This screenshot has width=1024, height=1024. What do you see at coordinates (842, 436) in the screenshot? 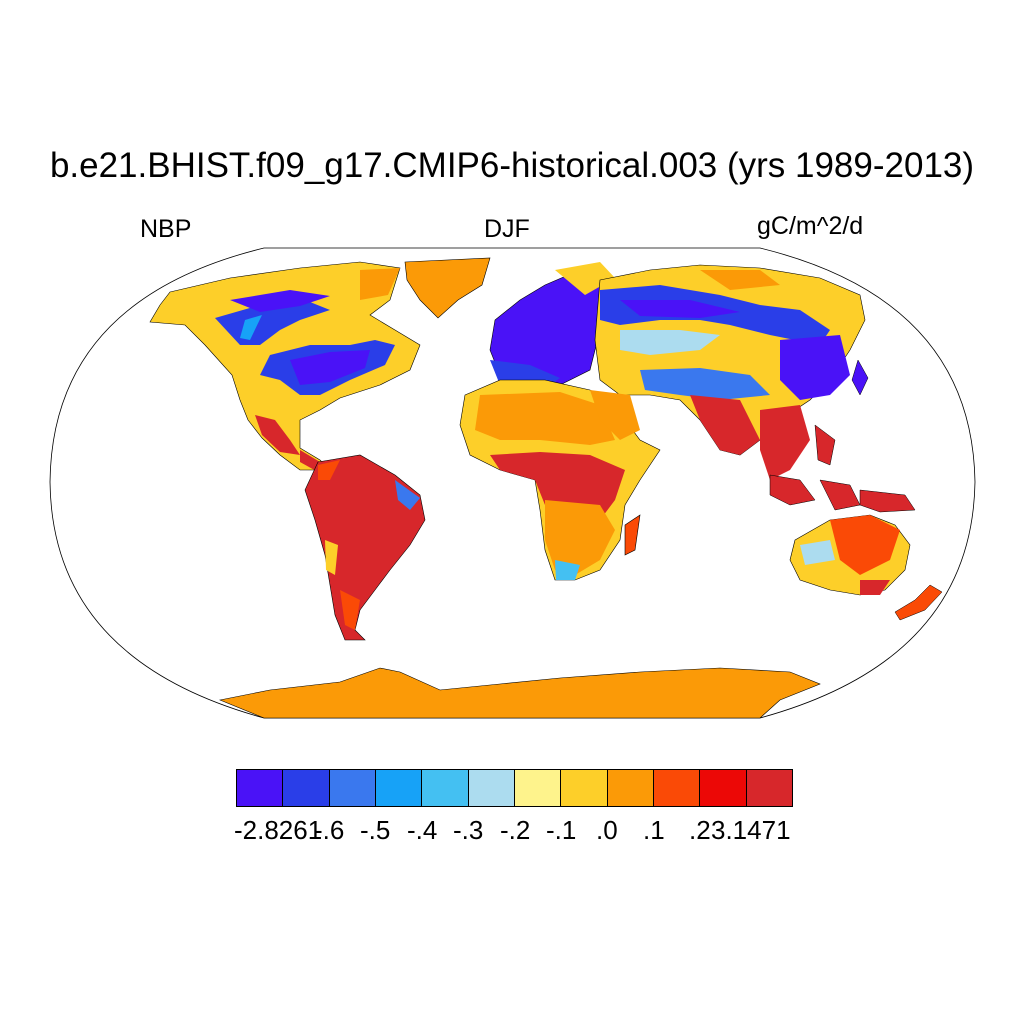
I see `land-southeast-asia-islands` at bounding box center [842, 436].